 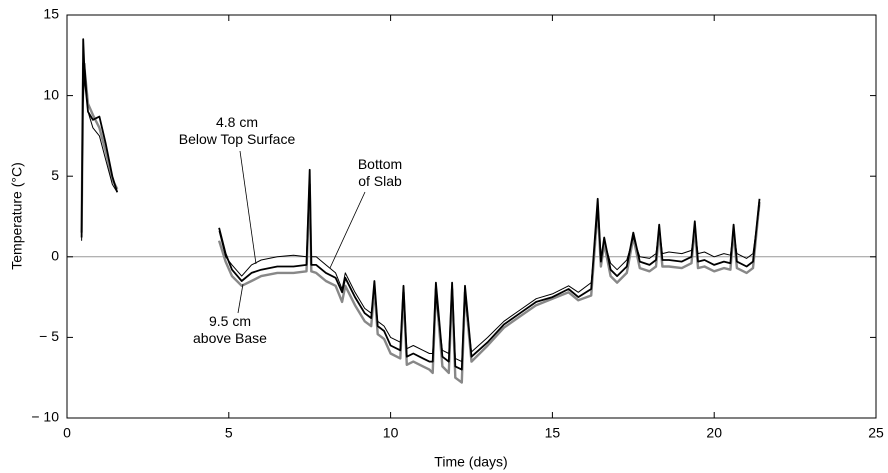 I want to click on series-annotation: 4.8 cm Below Top Surface, so click(x=237, y=130).